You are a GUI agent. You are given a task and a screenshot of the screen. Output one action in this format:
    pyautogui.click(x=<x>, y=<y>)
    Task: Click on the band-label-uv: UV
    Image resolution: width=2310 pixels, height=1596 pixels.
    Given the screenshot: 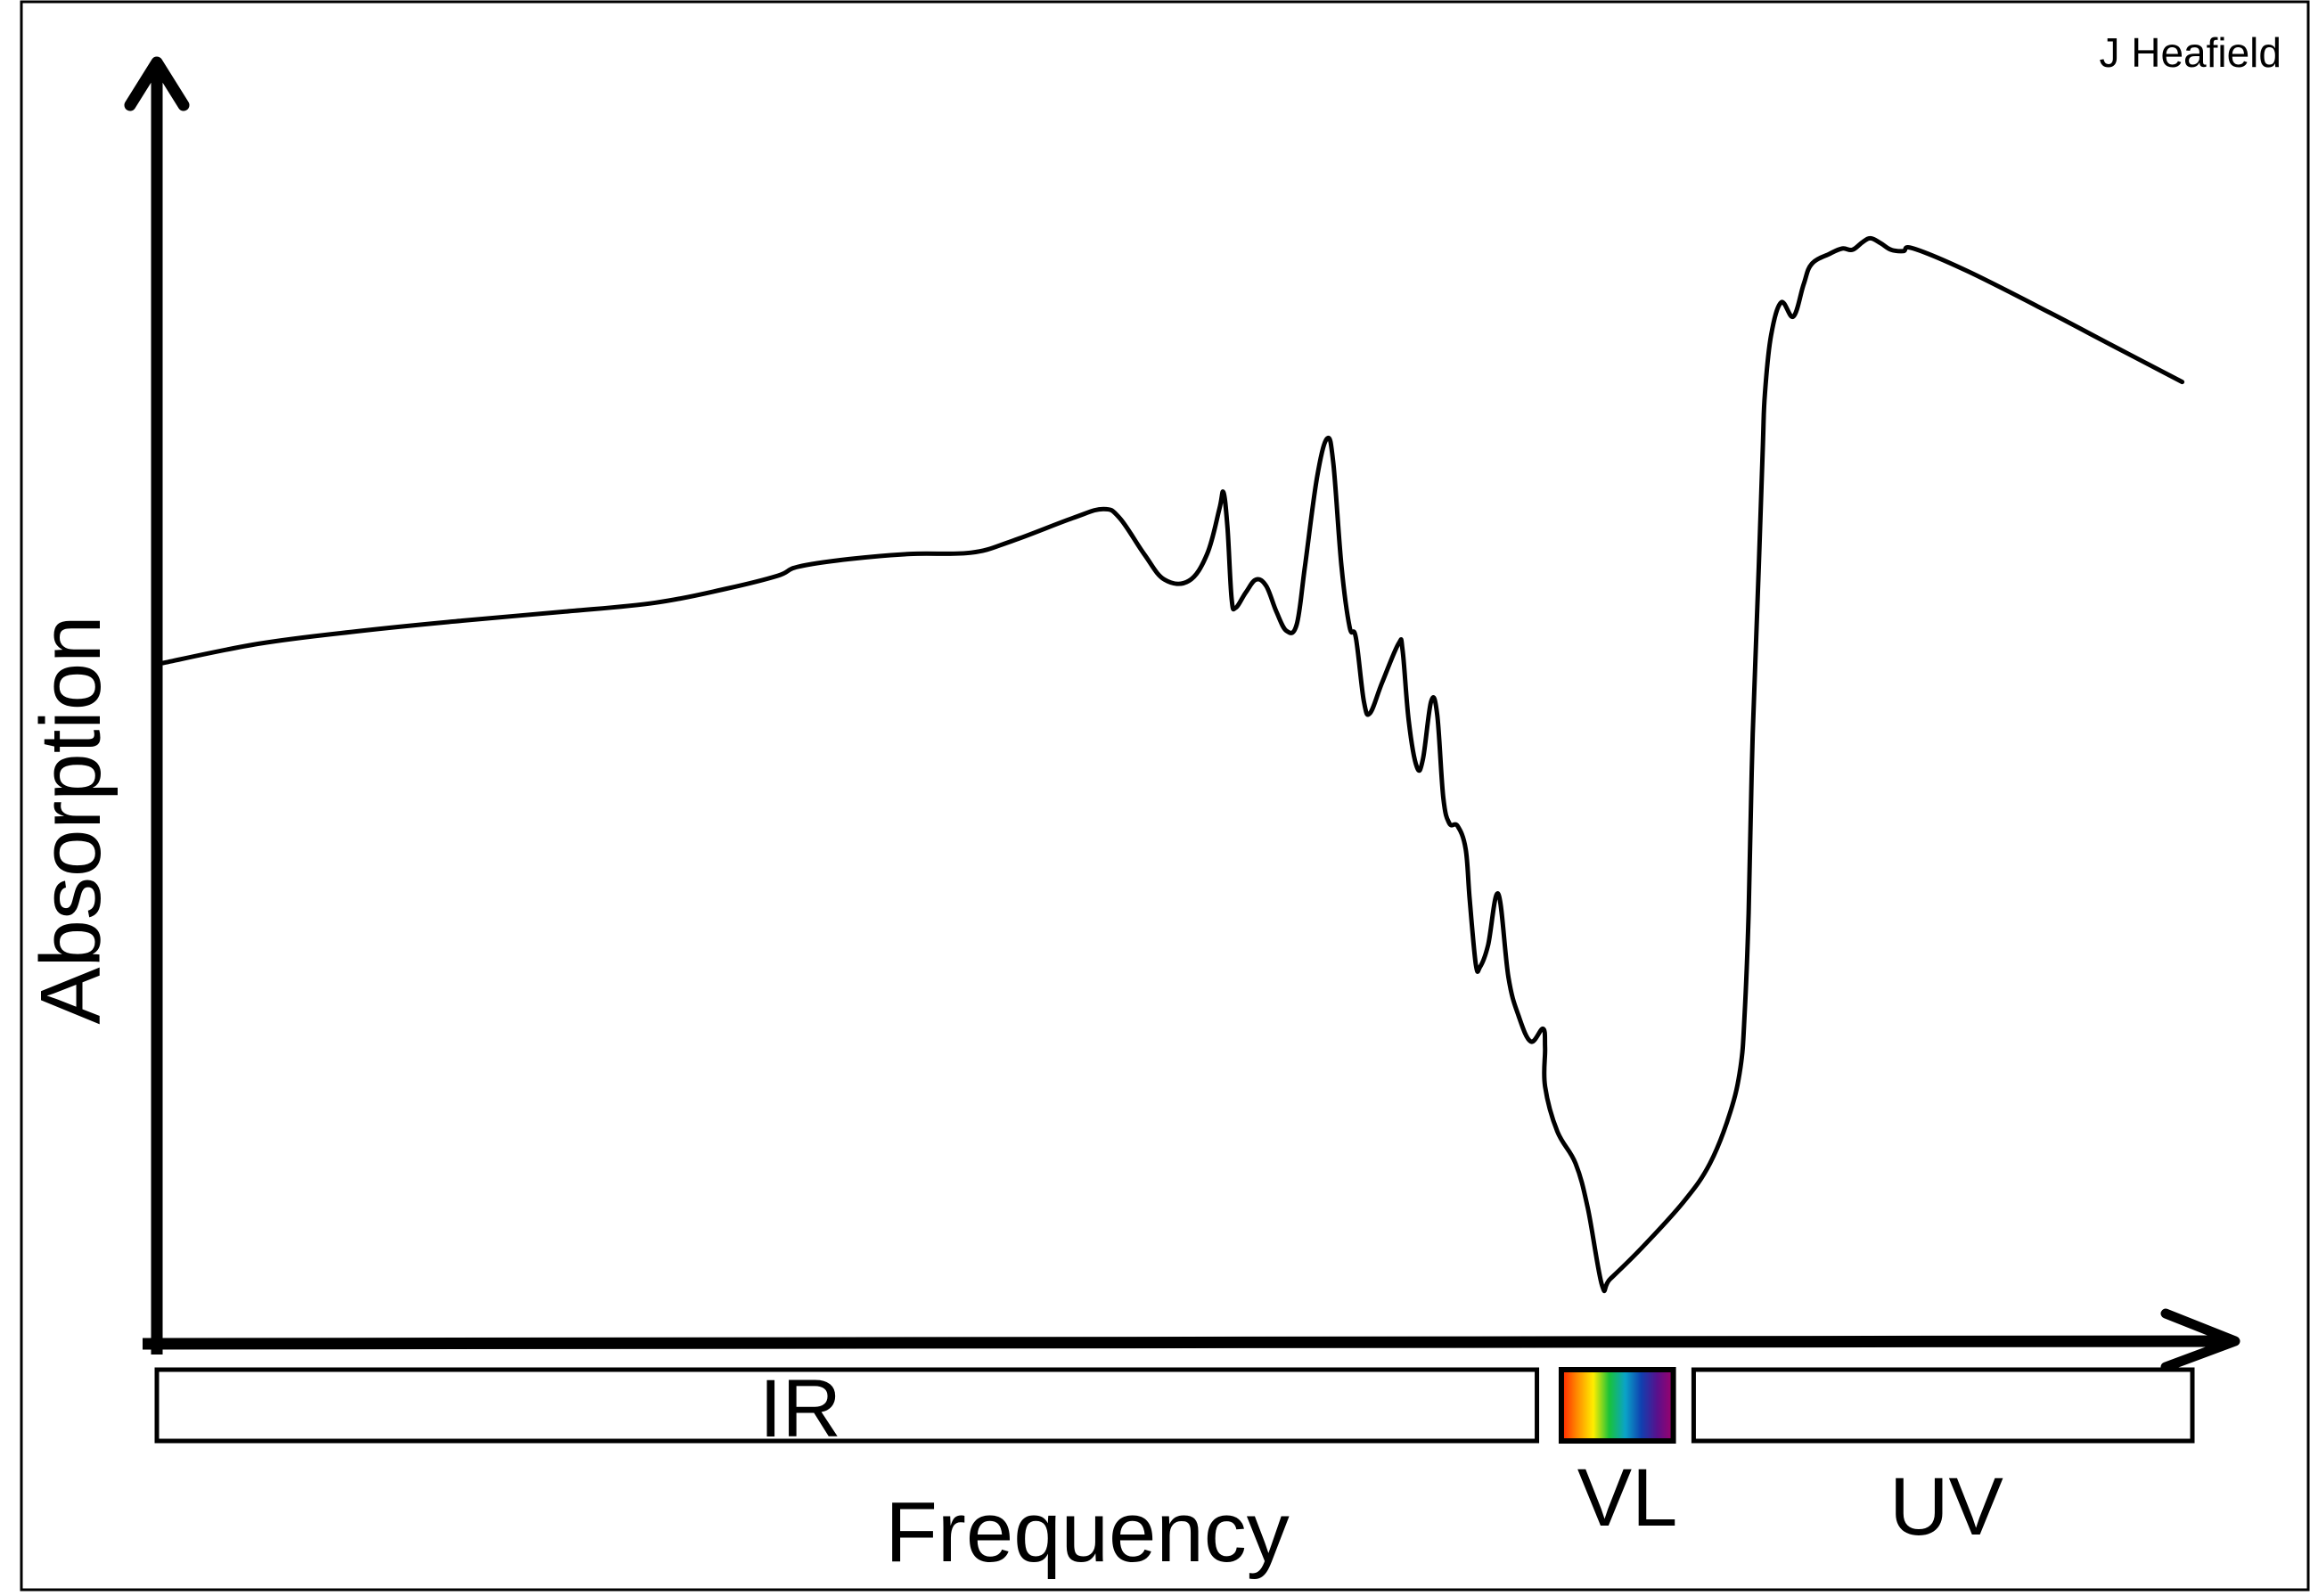 What is the action you would take?
    pyautogui.click(x=1946, y=1506)
    